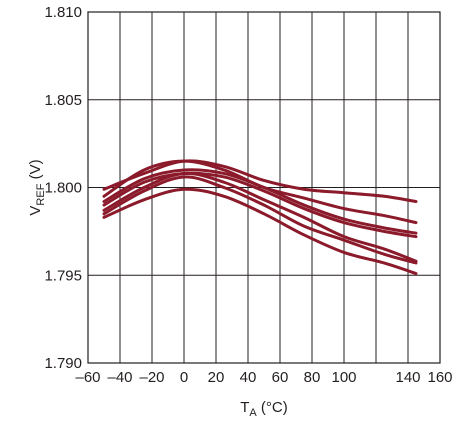  I want to click on x-tick-label: 140, so click(407, 377).